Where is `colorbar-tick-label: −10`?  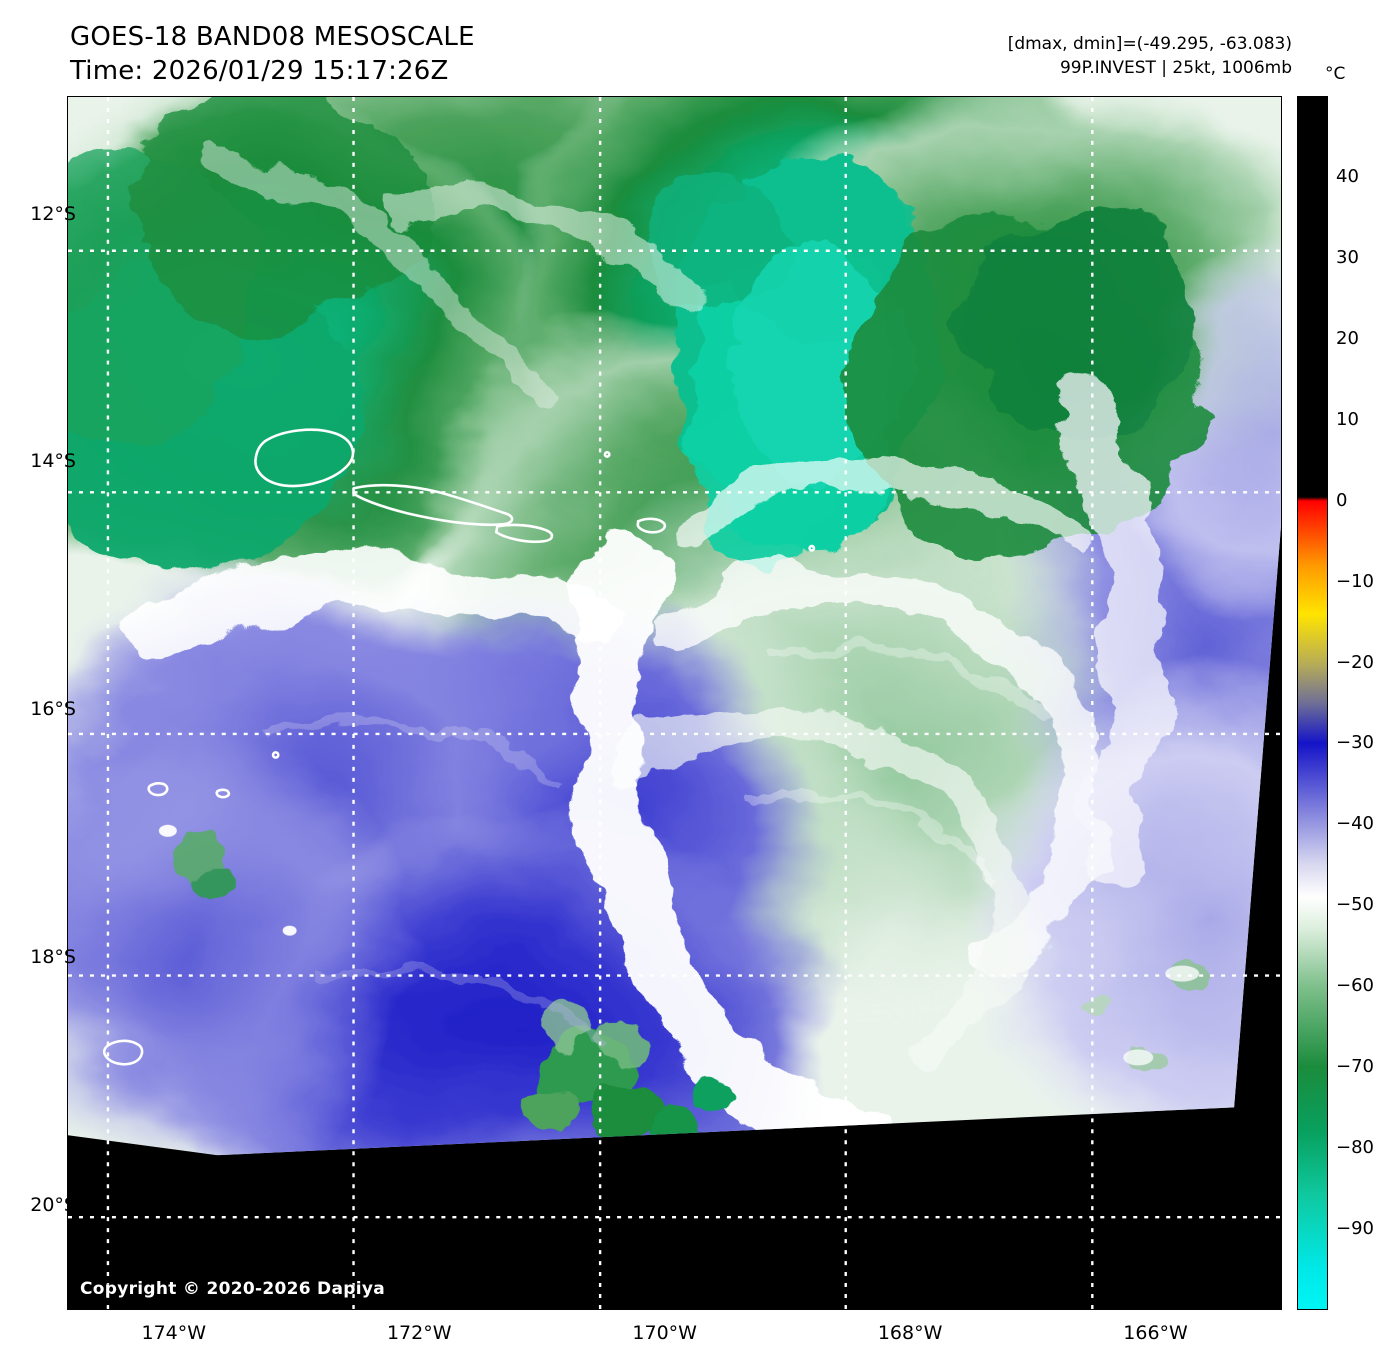
colorbar-tick-label: −10 is located at coordinates (1355, 581).